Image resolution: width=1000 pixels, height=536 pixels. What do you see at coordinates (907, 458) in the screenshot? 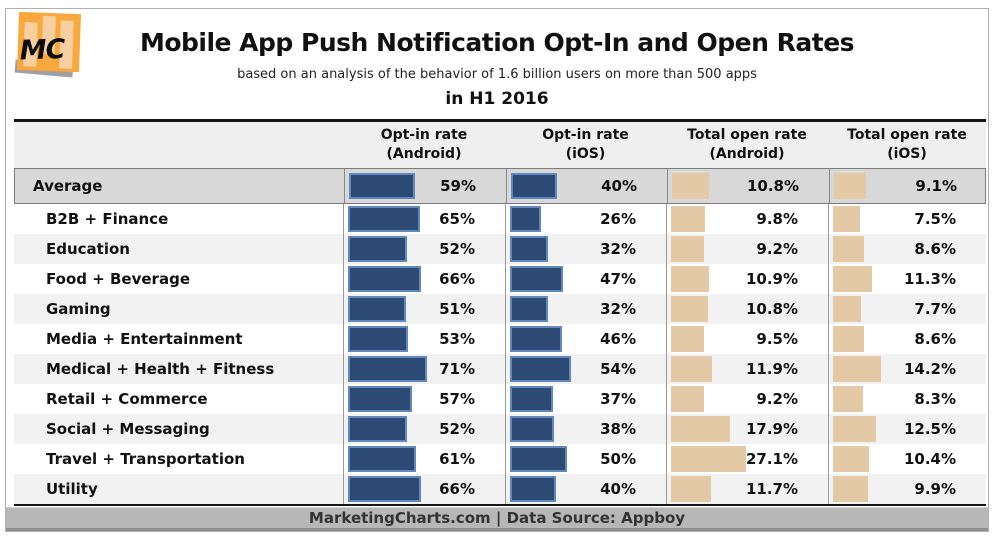
I see `bar-cell-open-rate-ios: 10.4%` at bounding box center [907, 458].